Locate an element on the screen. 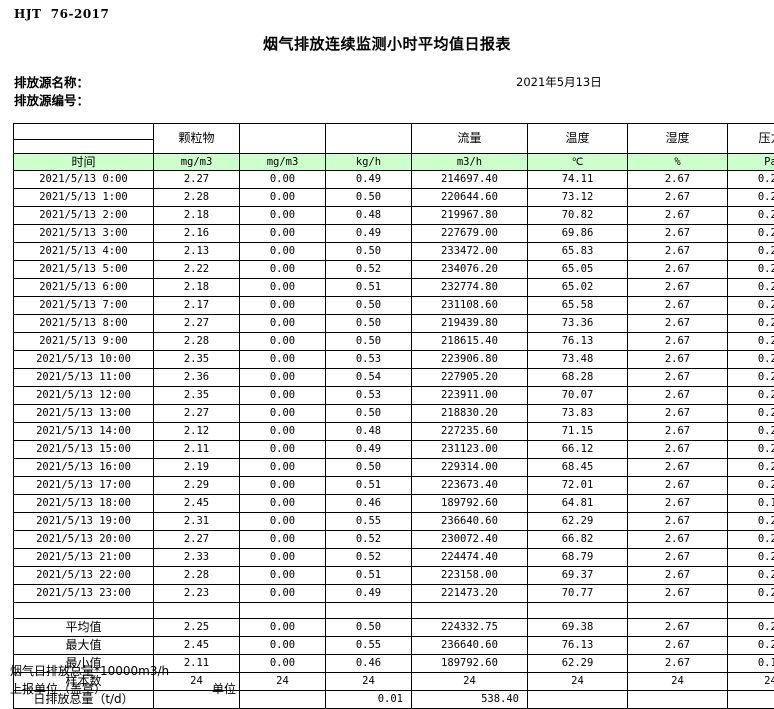 Image resolution: width=774 pixels, height=709 pixels. cell-particulate-rate: 0.51 is located at coordinates (369, 486).